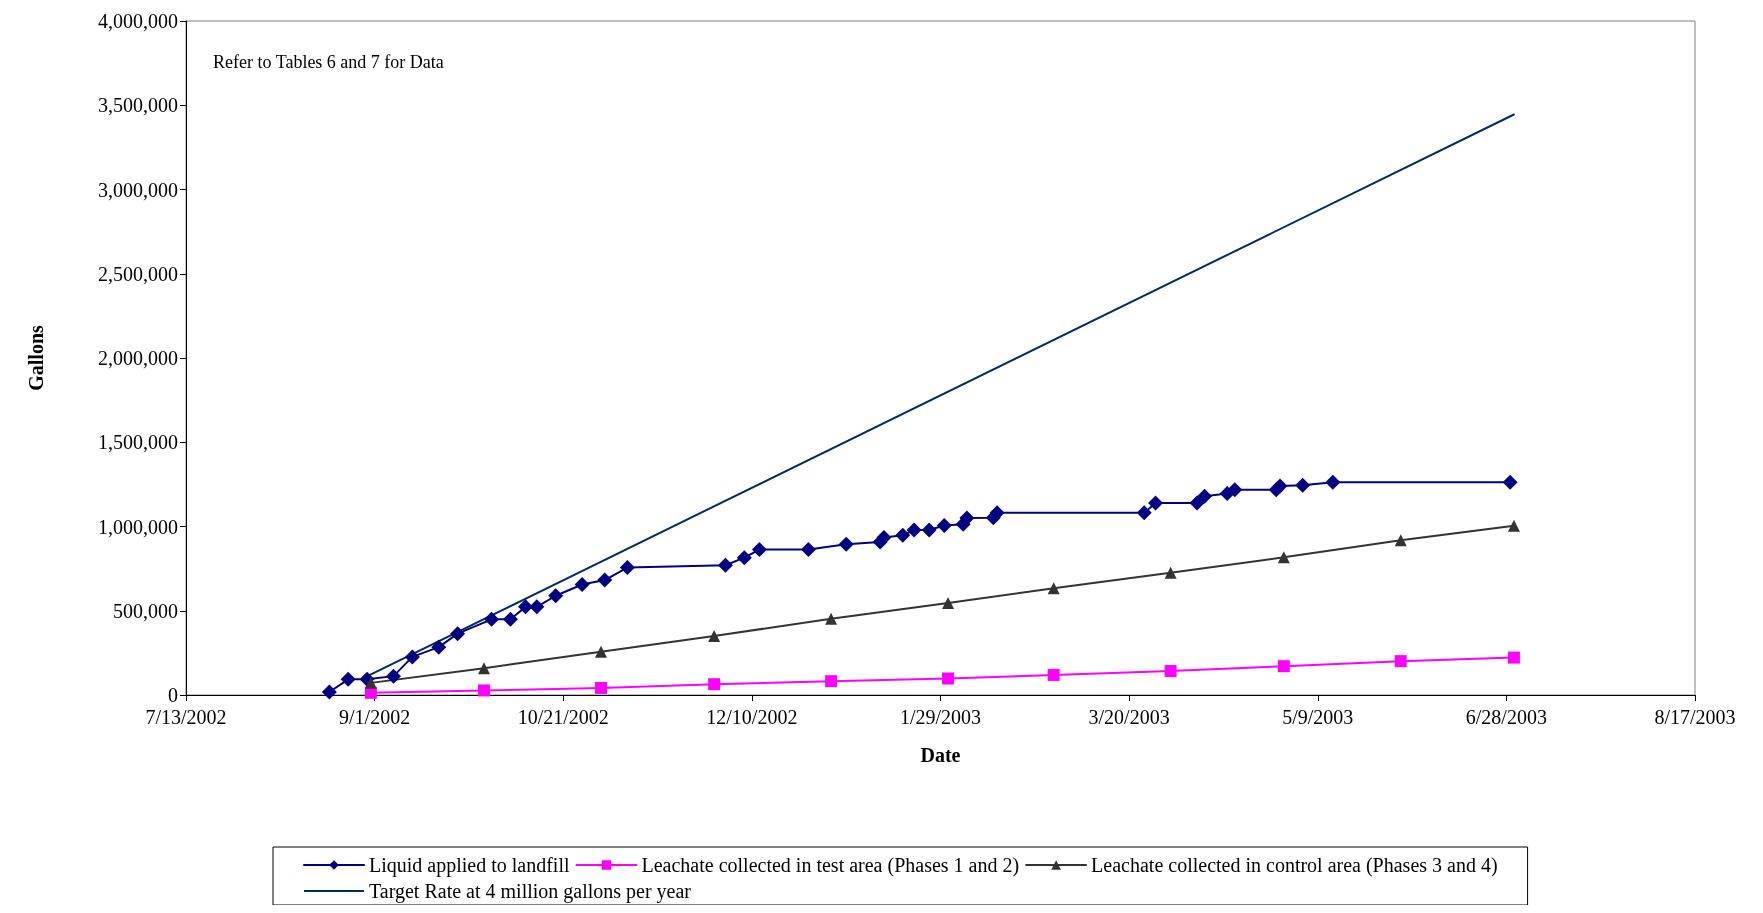  Describe the element at coordinates (469, 865) in the screenshot. I see `legend-label: Liquid applied to landfill` at that location.